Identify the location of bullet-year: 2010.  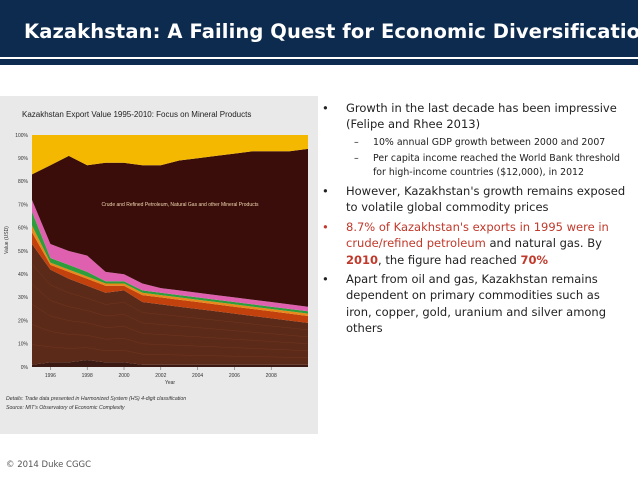
(362, 259).